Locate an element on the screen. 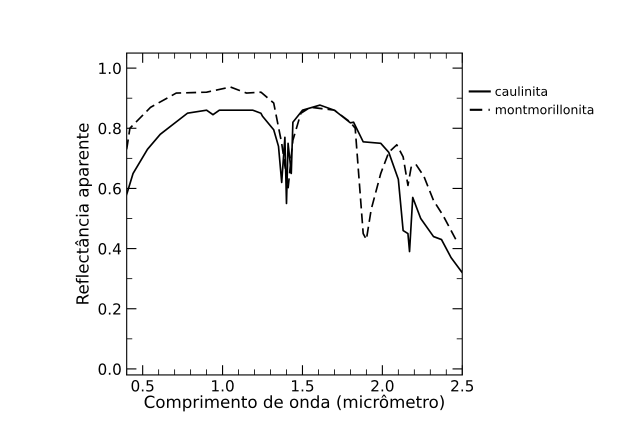 The height and width of the screenshot is (428, 618). x-tick-label: 0.5 is located at coordinates (143, 386).